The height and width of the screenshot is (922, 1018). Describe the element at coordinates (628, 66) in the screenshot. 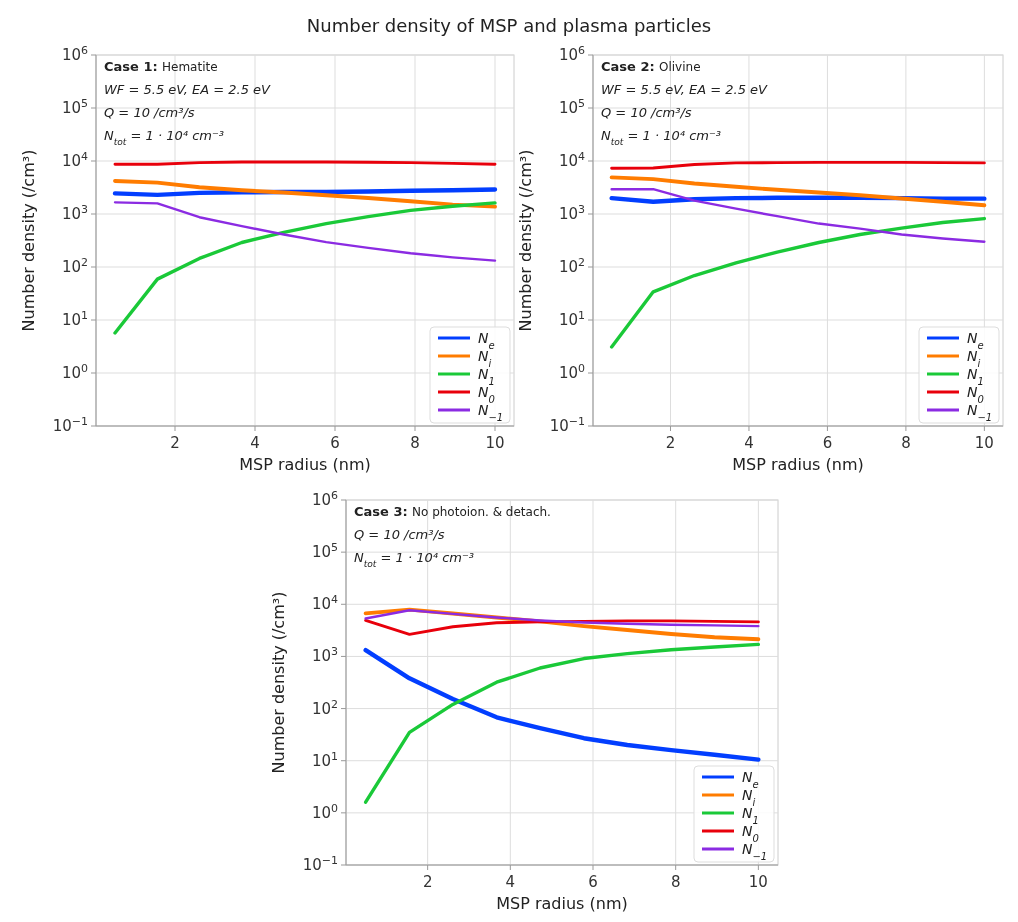

I see `annotation: Case 2:` at that location.